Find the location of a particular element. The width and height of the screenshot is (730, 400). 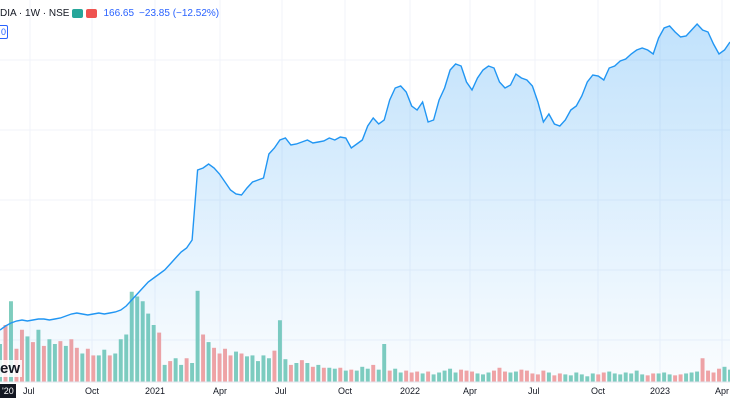

symbol-label: DIA · 1W · NSE is located at coordinates (35, 13).